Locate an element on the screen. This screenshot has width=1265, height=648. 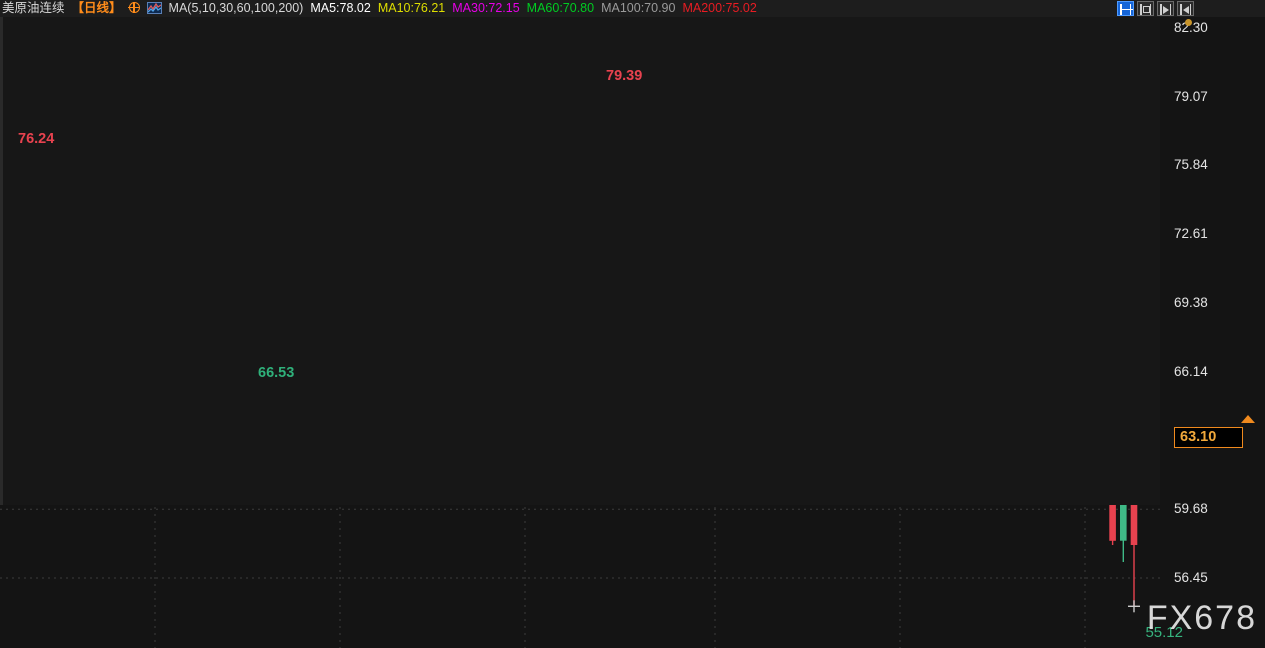
price-tick-label: 69.38 is located at coordinates (1191, 302).